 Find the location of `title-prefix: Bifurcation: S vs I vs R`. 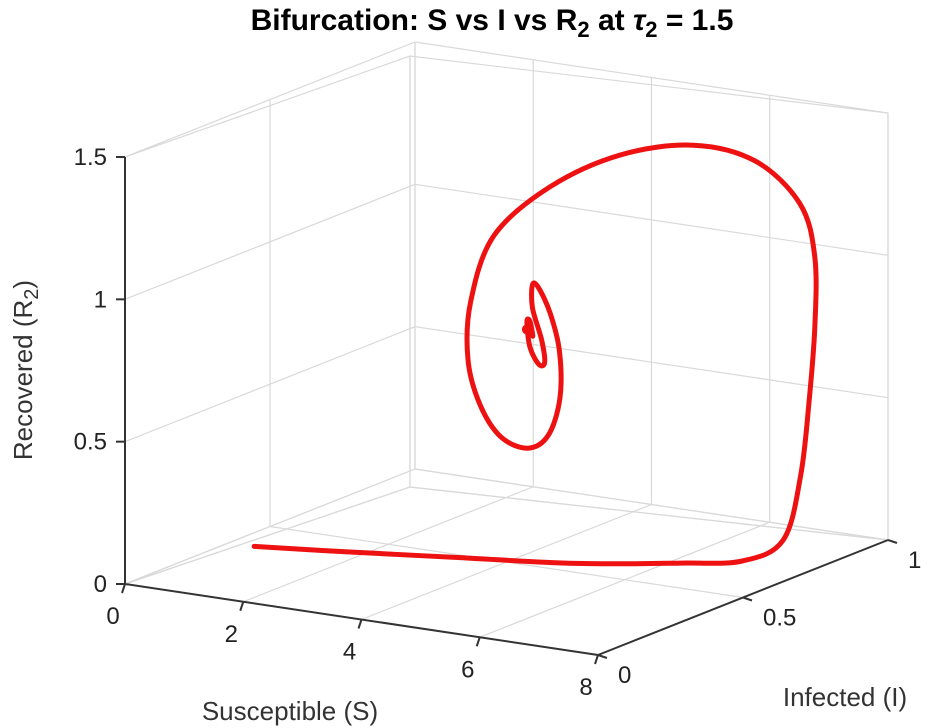

title-prefix: Bifurcation: S vs I vs R is located at coordinates (414, 20).